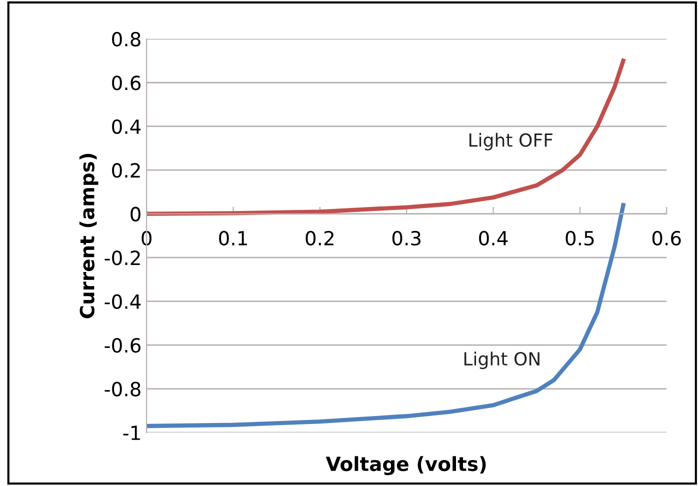 The width and height of the screenshot is (698, 486). Describe the element at coordinates (320, 238) in the screenshot. I see `x-tick-label: 0.2` at that location.